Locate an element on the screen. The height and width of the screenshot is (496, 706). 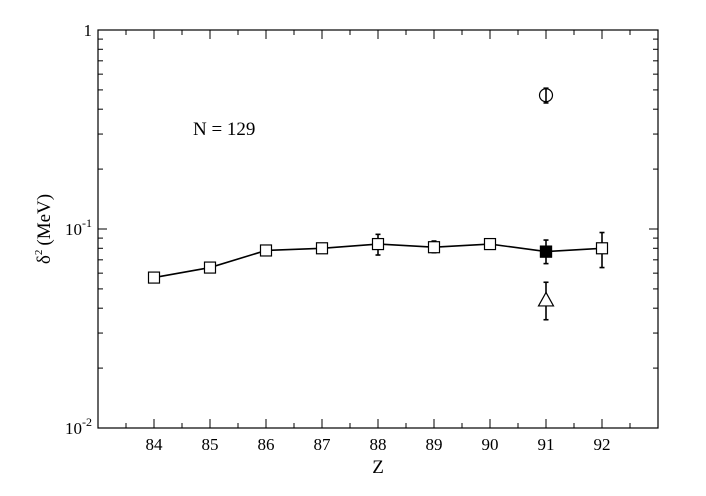
x-tick-label: 85 is located at coordinates (210, 444).